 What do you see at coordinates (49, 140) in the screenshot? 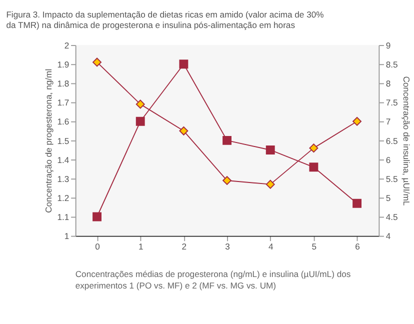
I see `y-axis-title: Concentração de progesterona, ng/ml` at bounding box center [49, 140].